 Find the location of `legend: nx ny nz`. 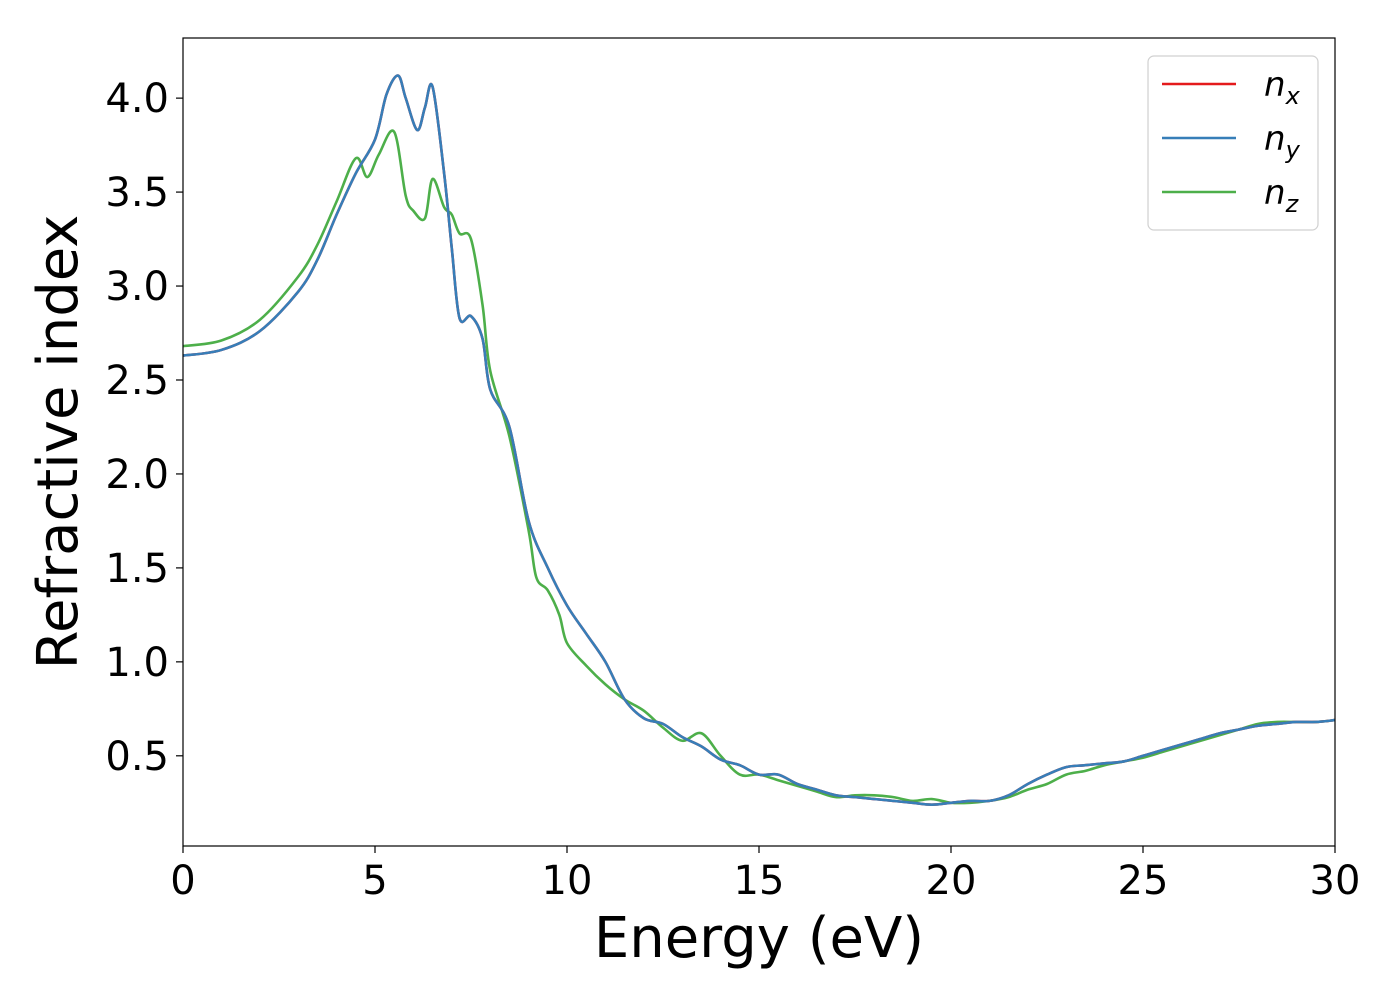

legend: nx ny nz is located at coordinates (1233, 143).